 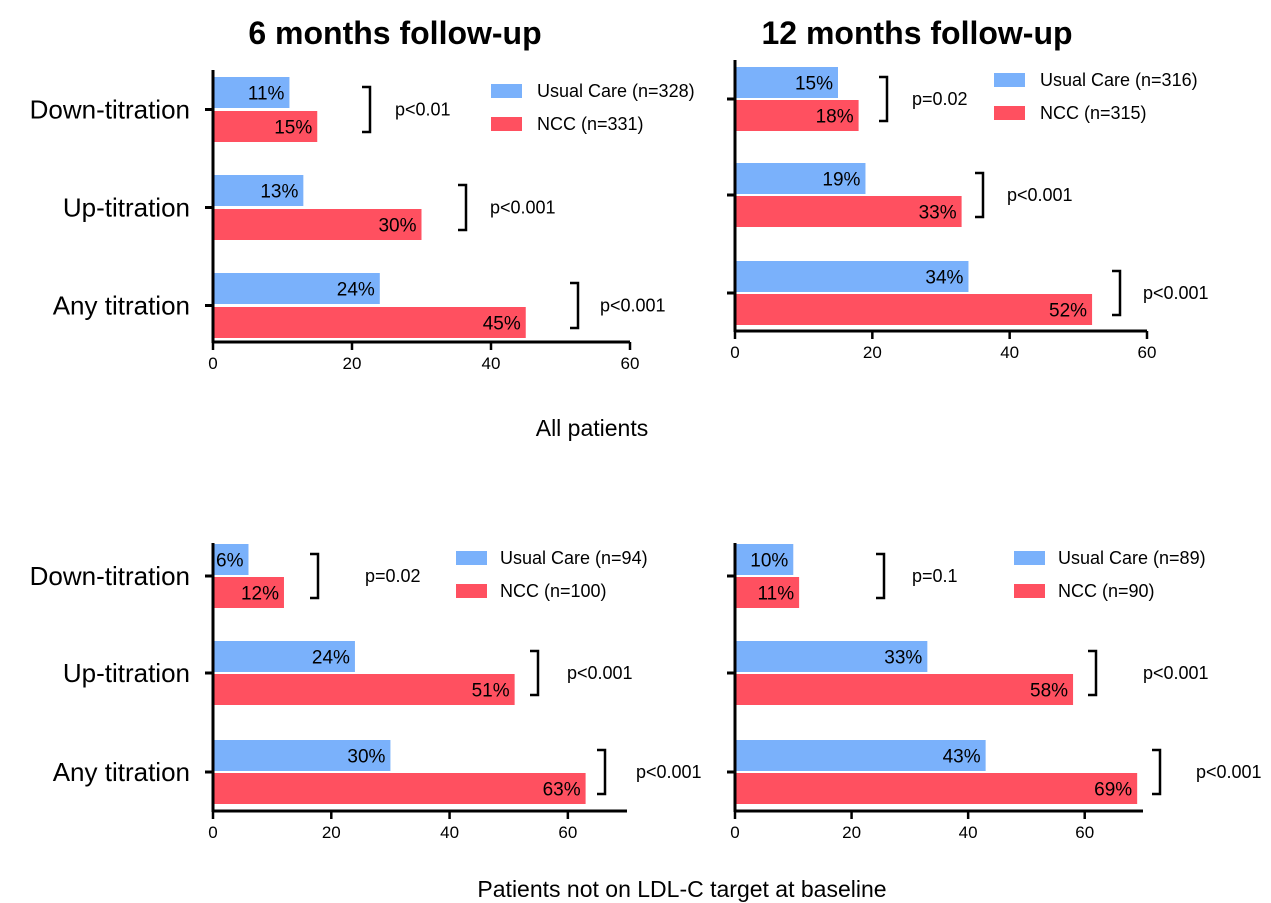 What do you see at coordinates (502, 324) in the screenshot?
I see `data-label: 45%` at bounding box center [502, 324].